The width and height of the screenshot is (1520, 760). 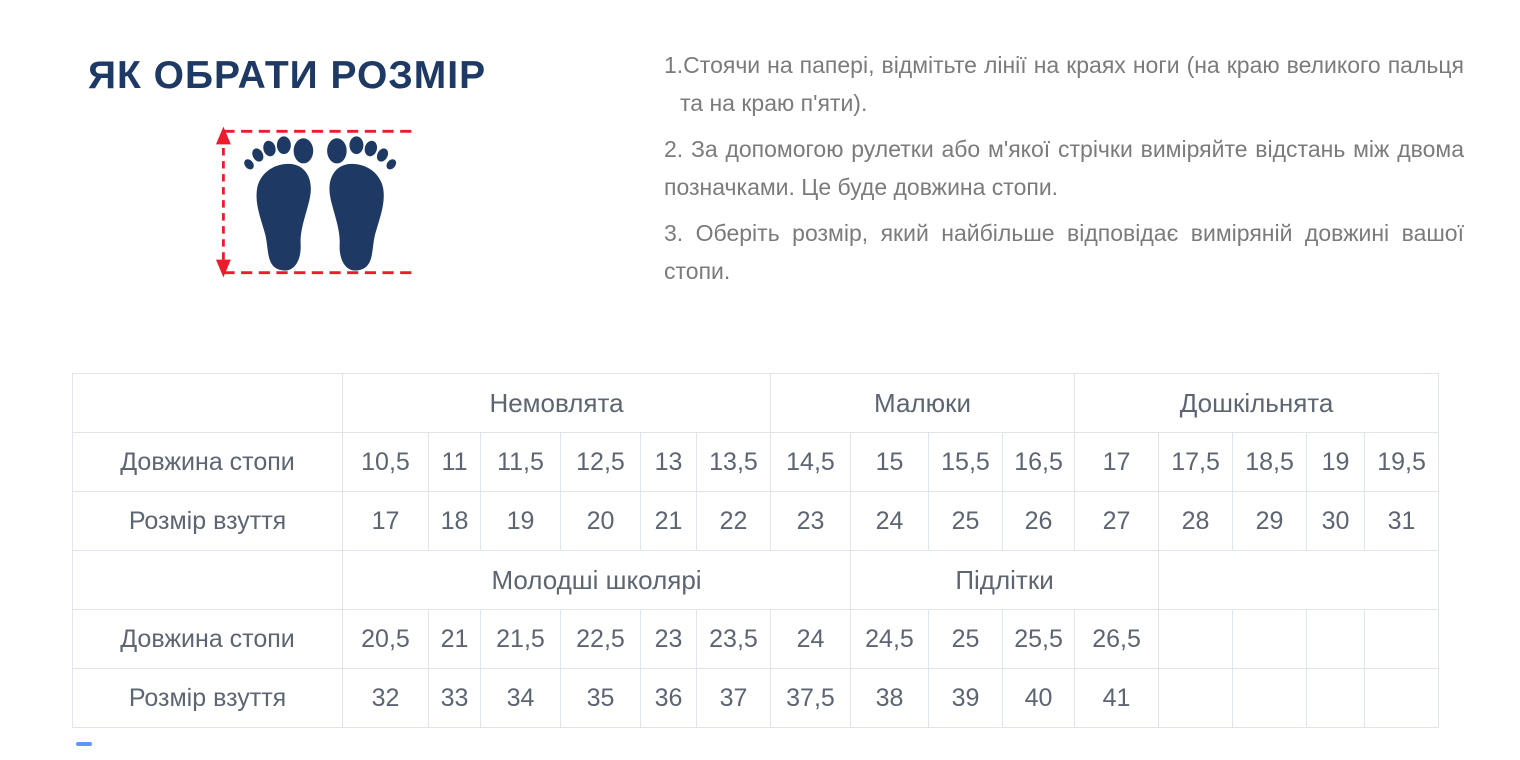 I want to click on foot-length-cell: 11,5, so click(x=520, y=462).